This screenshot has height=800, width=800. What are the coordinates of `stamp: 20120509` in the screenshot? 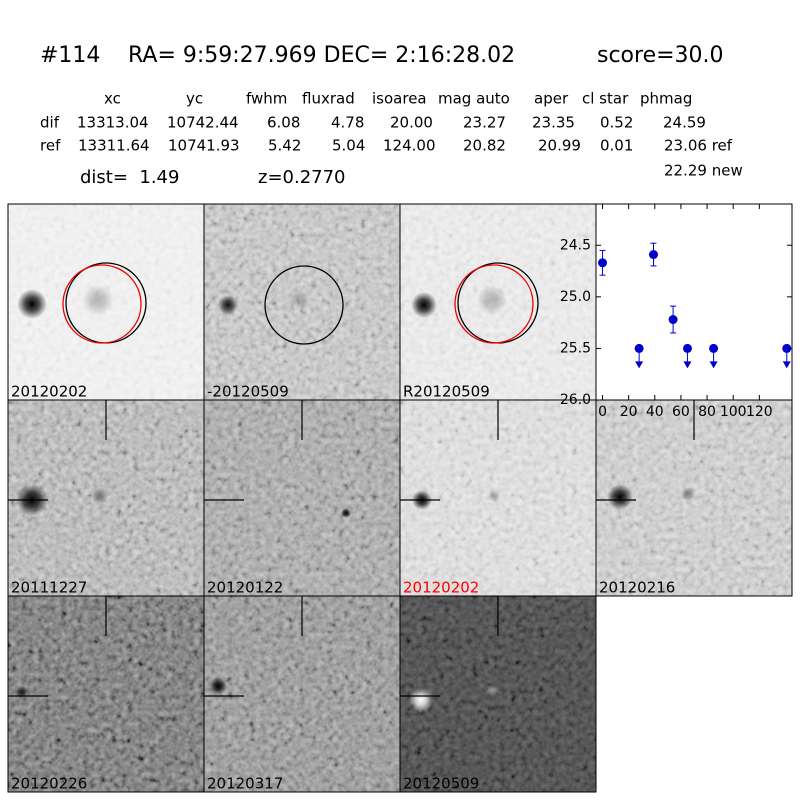 It's located at (498, 694).